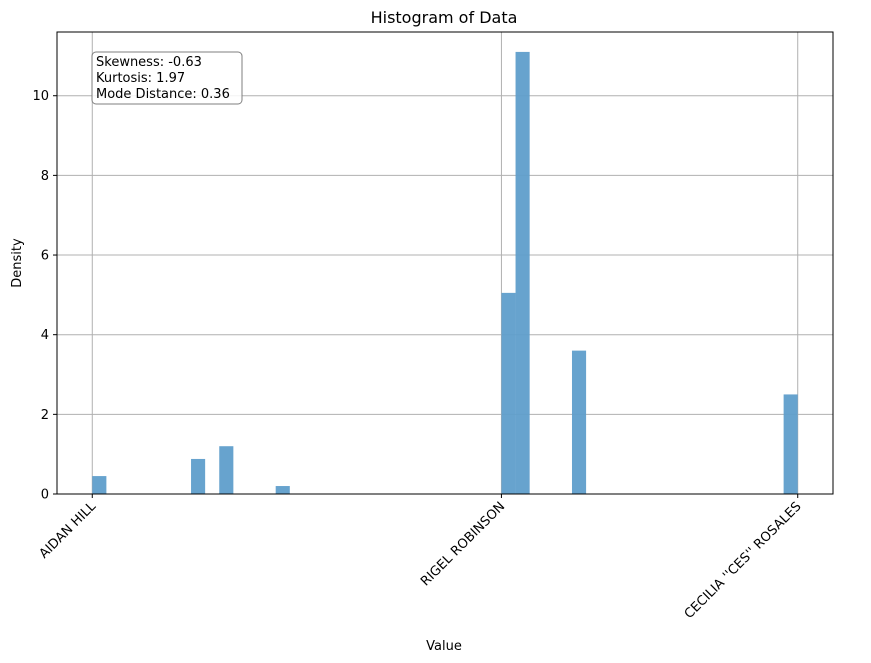 The height and width of the screenshot is (663, 871). What do you see at coordinates (140, 78) in the screenshot?
I see `stats-kurtosis: Kurtosis: 1.97` at bounding box center [140, 78].